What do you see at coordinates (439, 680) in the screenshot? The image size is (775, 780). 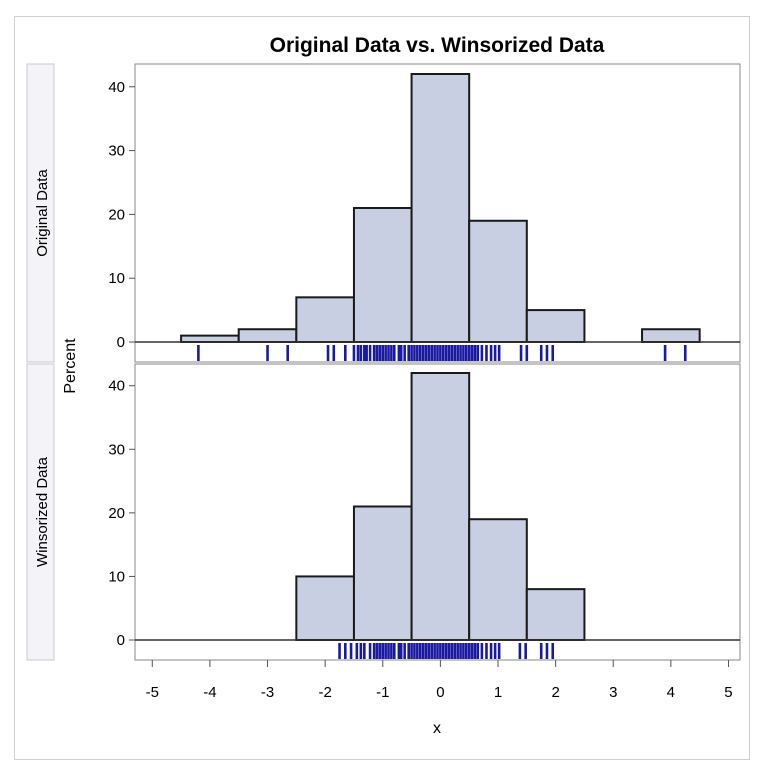 I see `x-axis: -5 -4 -3 -2 -1 0 1 2 3 4 5` at bounding box center [439, 680].